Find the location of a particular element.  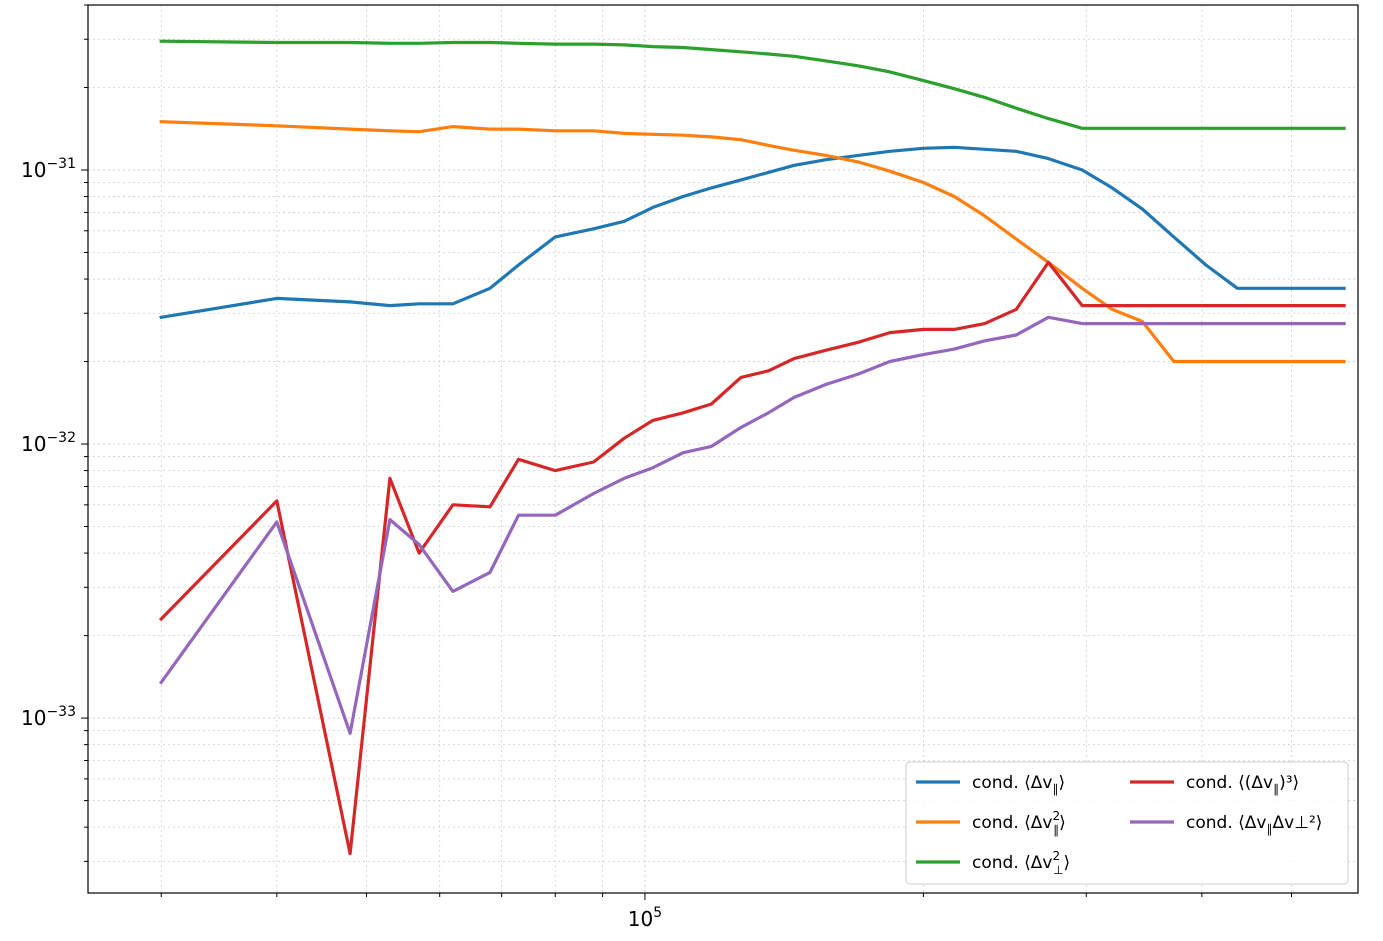

y-tick-label: 10−33 is located at coordinates (48, 717).